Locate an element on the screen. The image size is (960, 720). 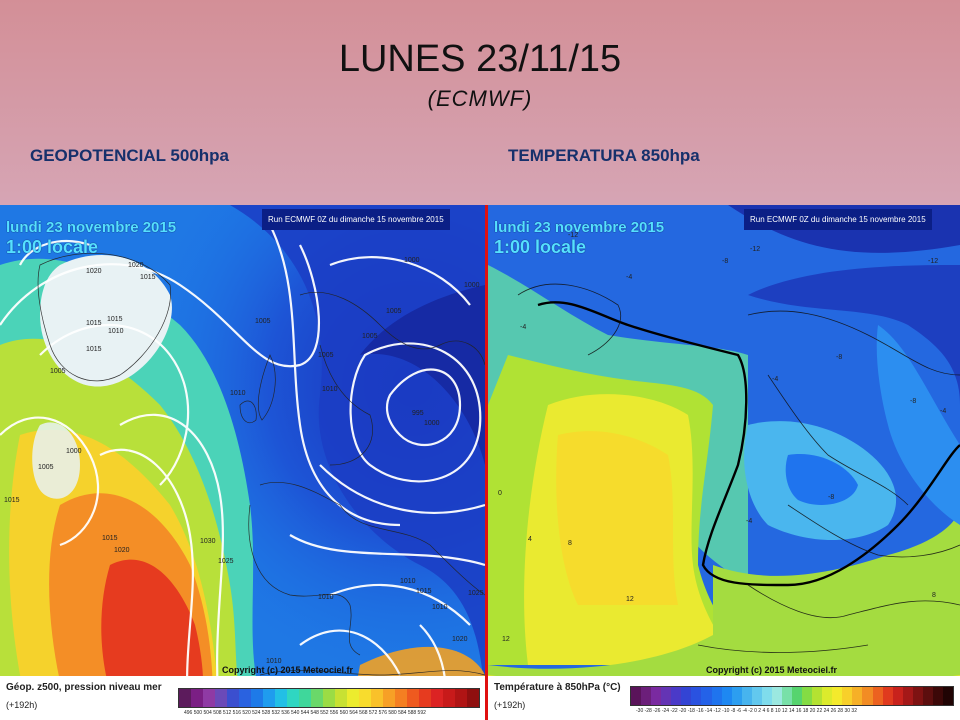
left-map-time: 1:00 locale is located at coordinates (52, 247).